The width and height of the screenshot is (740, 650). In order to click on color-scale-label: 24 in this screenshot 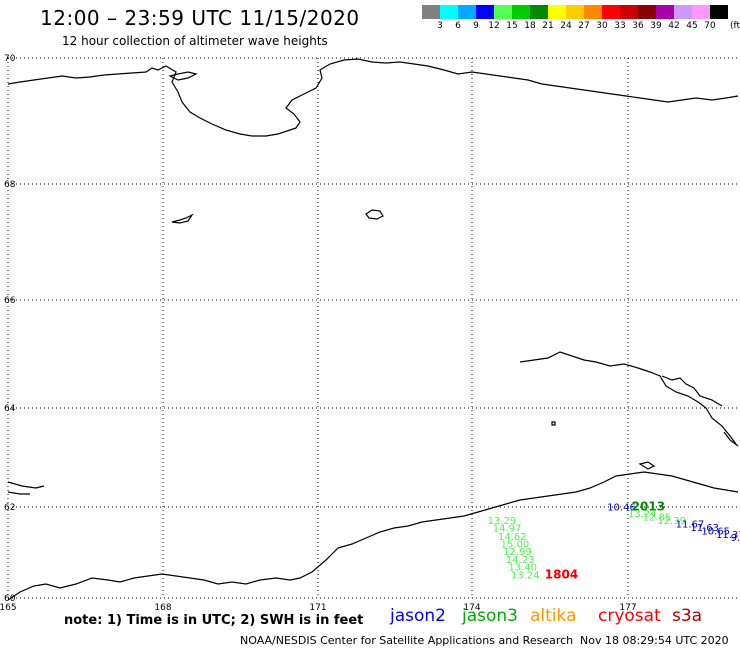, I will do `click(566, 26)`.